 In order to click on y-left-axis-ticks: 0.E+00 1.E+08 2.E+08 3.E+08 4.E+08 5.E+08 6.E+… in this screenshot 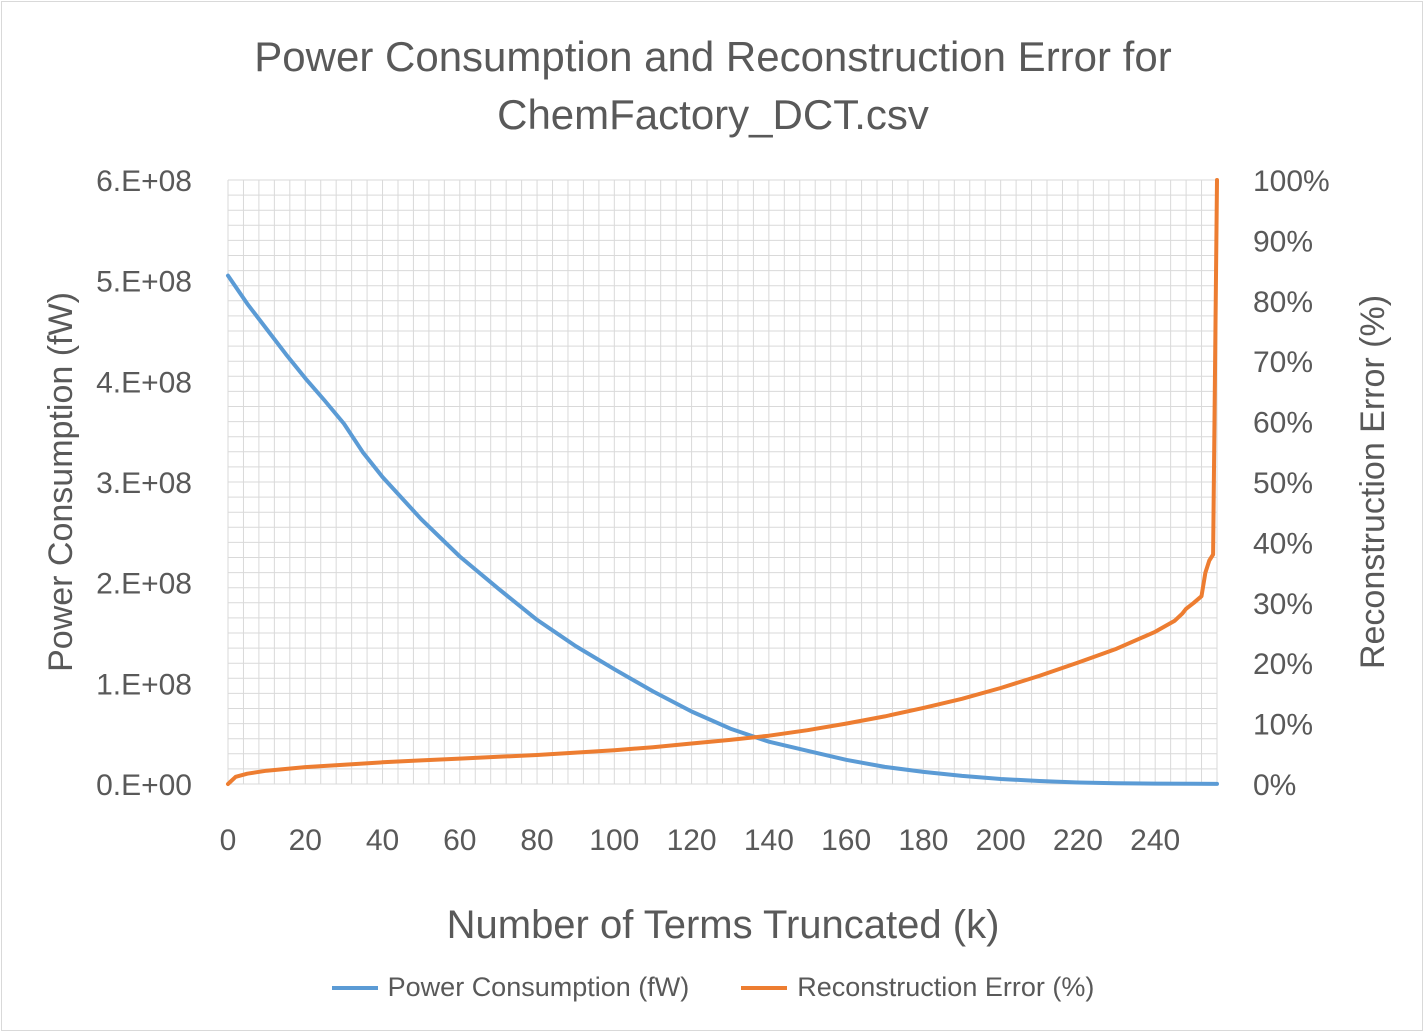, I will do `click(144, 483)`.